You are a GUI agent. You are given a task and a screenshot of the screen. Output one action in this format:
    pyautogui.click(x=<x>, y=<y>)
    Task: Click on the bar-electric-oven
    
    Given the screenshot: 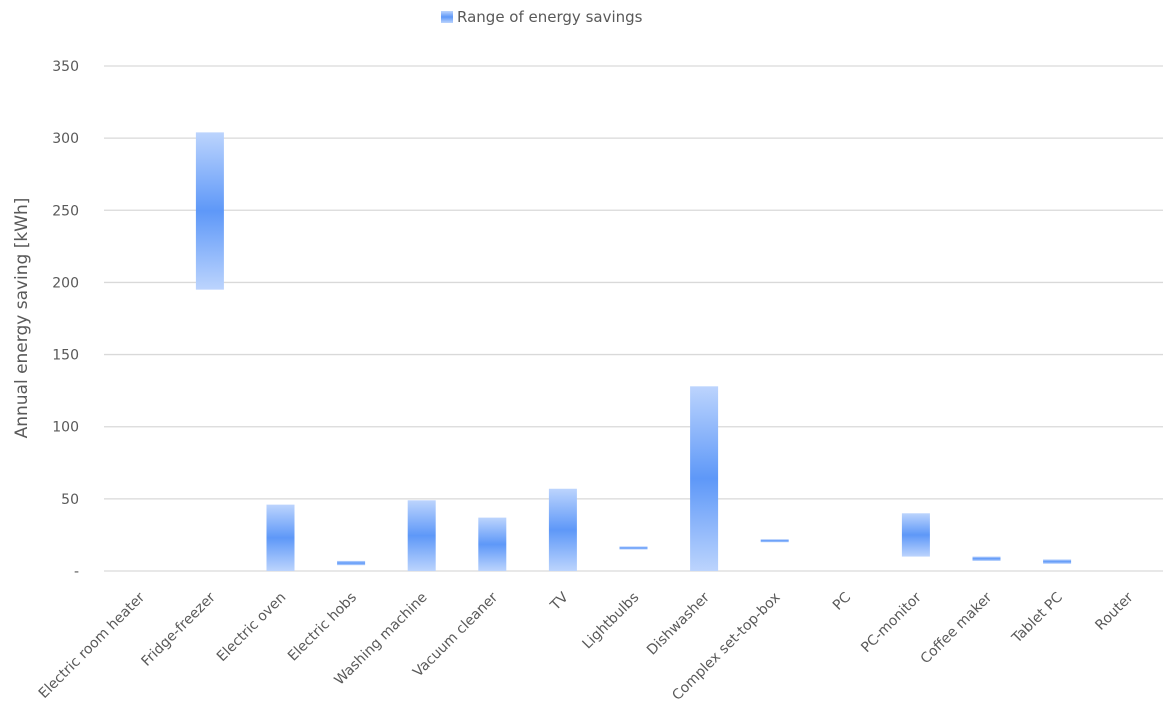 What is the action you would take?
    pyautogui.click(x=280, y=537)
    